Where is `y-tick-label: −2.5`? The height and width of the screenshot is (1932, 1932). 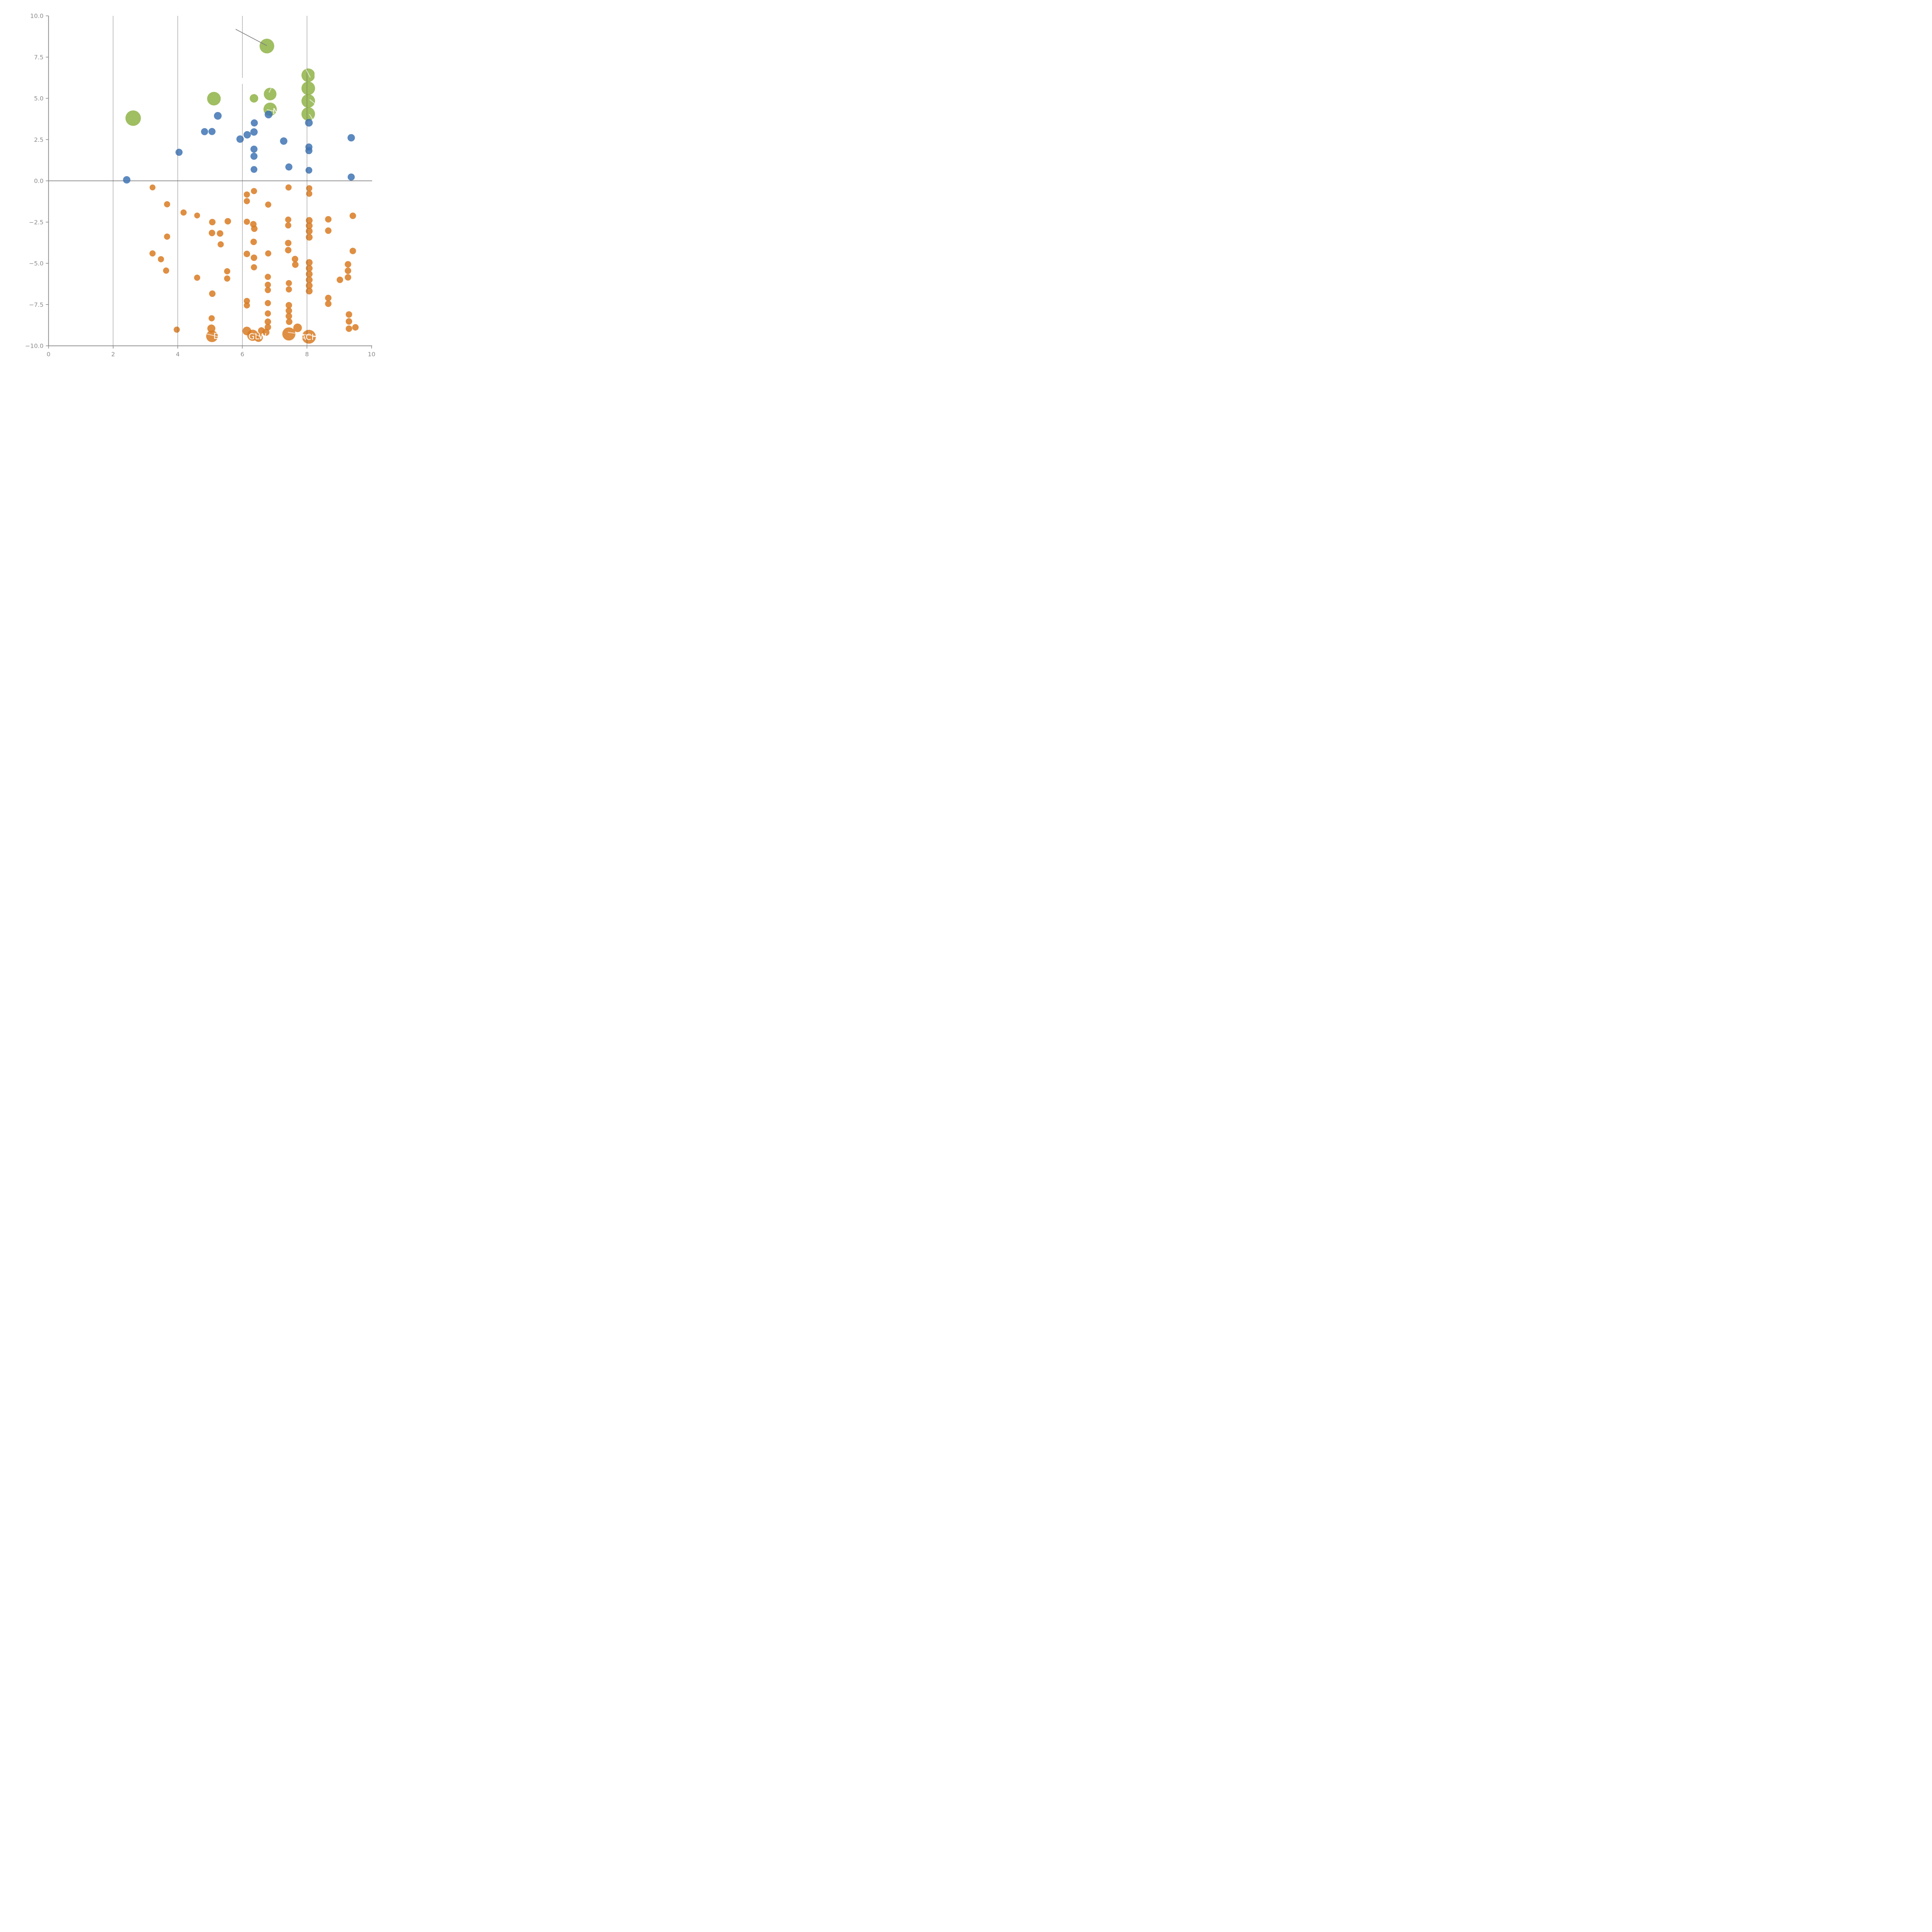
y-tick-label: −2.5 is located at coordinates (37, 223).